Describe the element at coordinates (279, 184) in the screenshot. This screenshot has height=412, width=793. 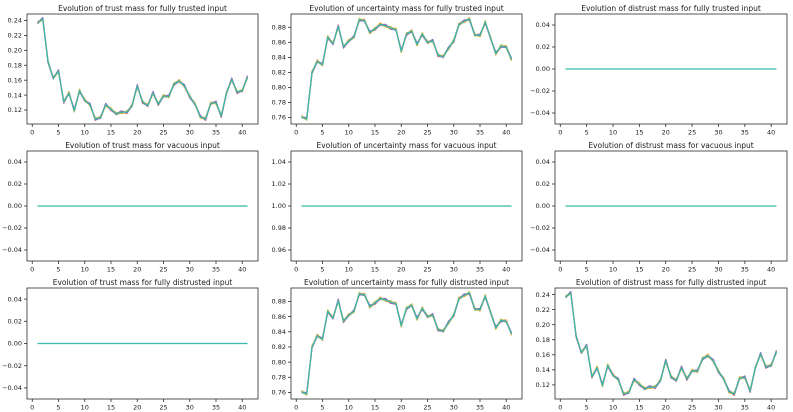
I see `y-tick-label: 1.02` at that location.